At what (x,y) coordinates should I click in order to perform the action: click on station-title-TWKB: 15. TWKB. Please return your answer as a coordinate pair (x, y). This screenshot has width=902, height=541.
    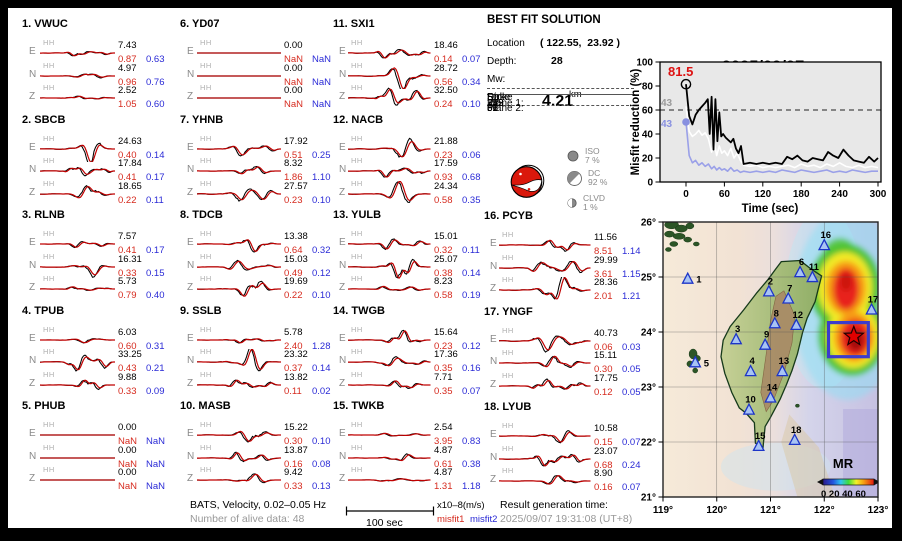
    Looking at the image, I should click on (359, 406).